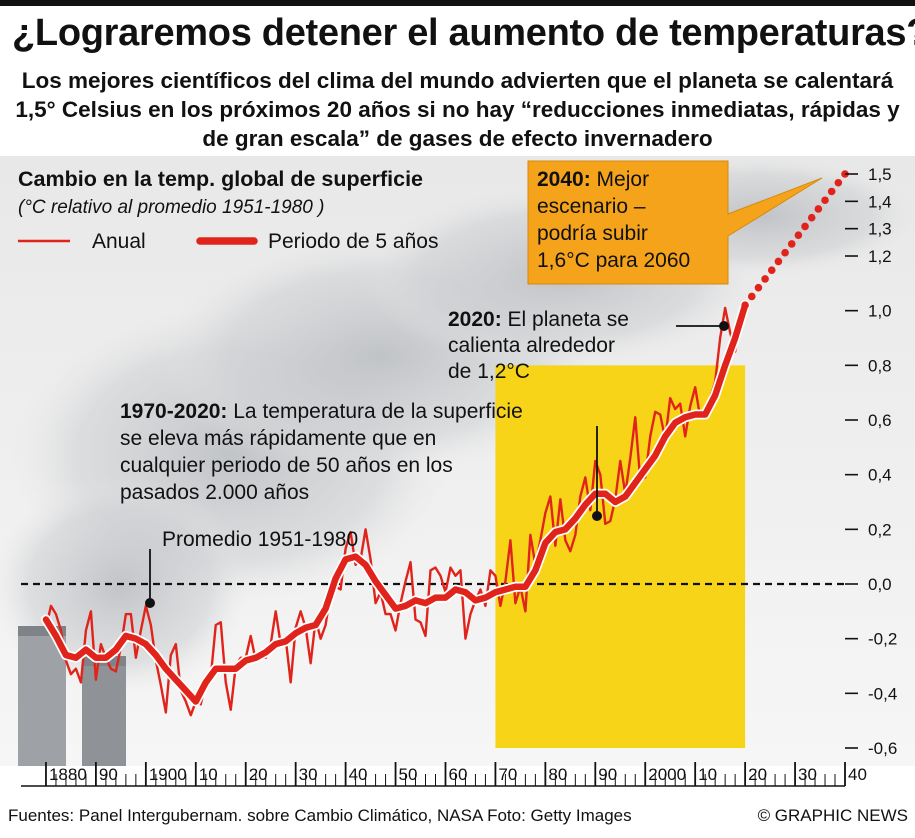 Image resolution: width=915 pixels, height=838 pixels. I want to click on y-tick-label: 0,4, so click(880, 475).